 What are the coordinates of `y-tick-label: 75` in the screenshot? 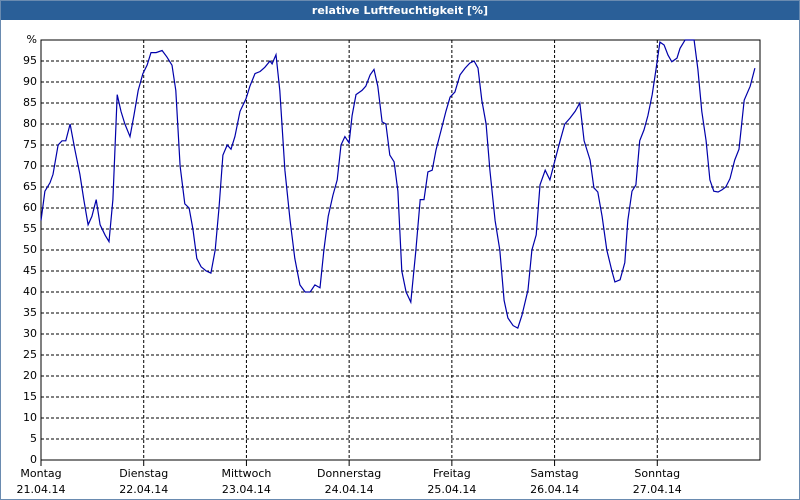 It's located at (30, 144).